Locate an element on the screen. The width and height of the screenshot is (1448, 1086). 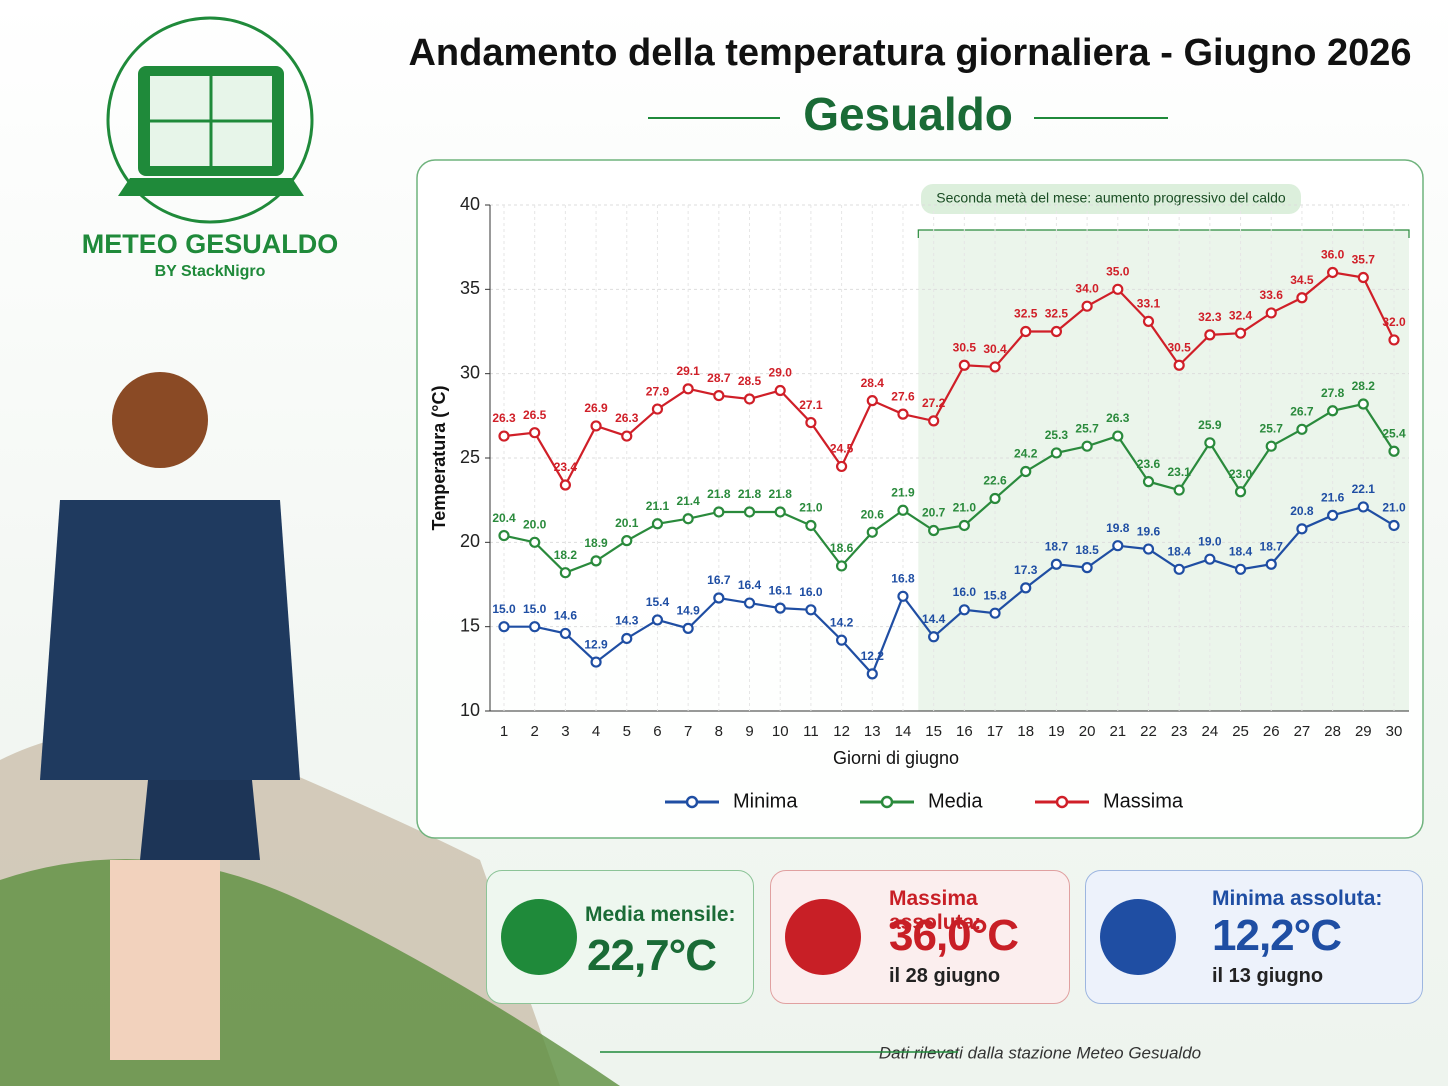
data-label: 25.4 is located at coordinates (1394, 433).